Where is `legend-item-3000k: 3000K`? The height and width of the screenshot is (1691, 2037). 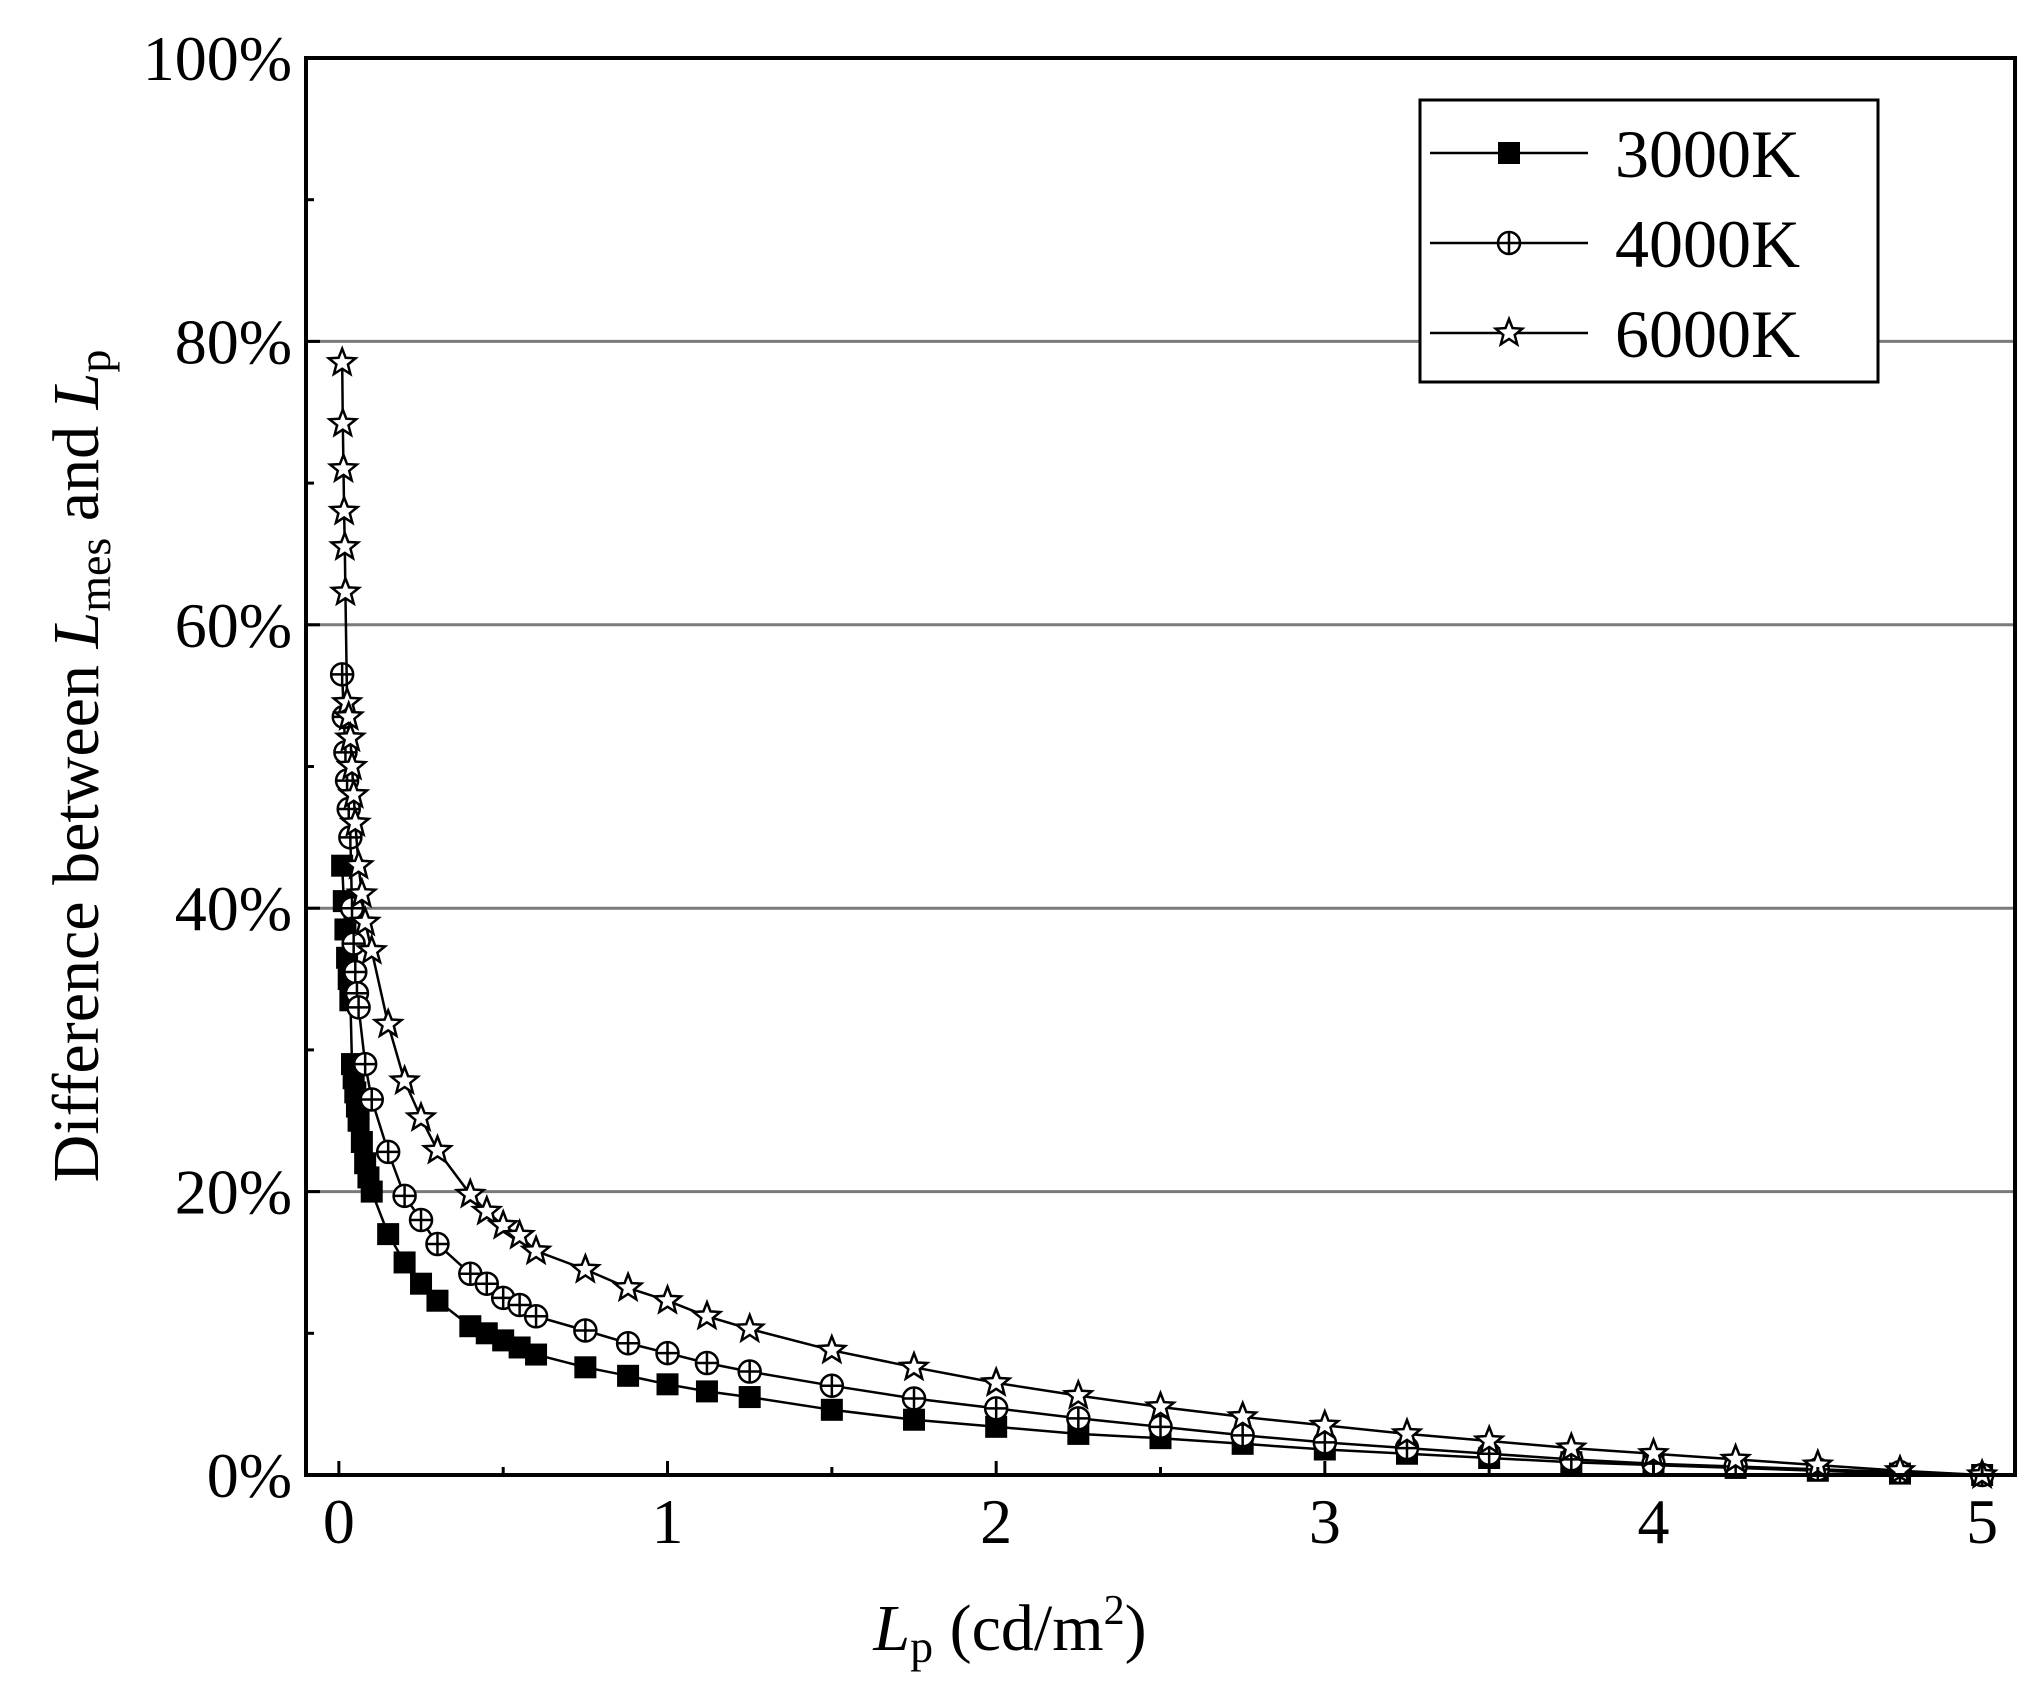 legend-item-3000k: 3000K is located at coordinates (1615, 154).